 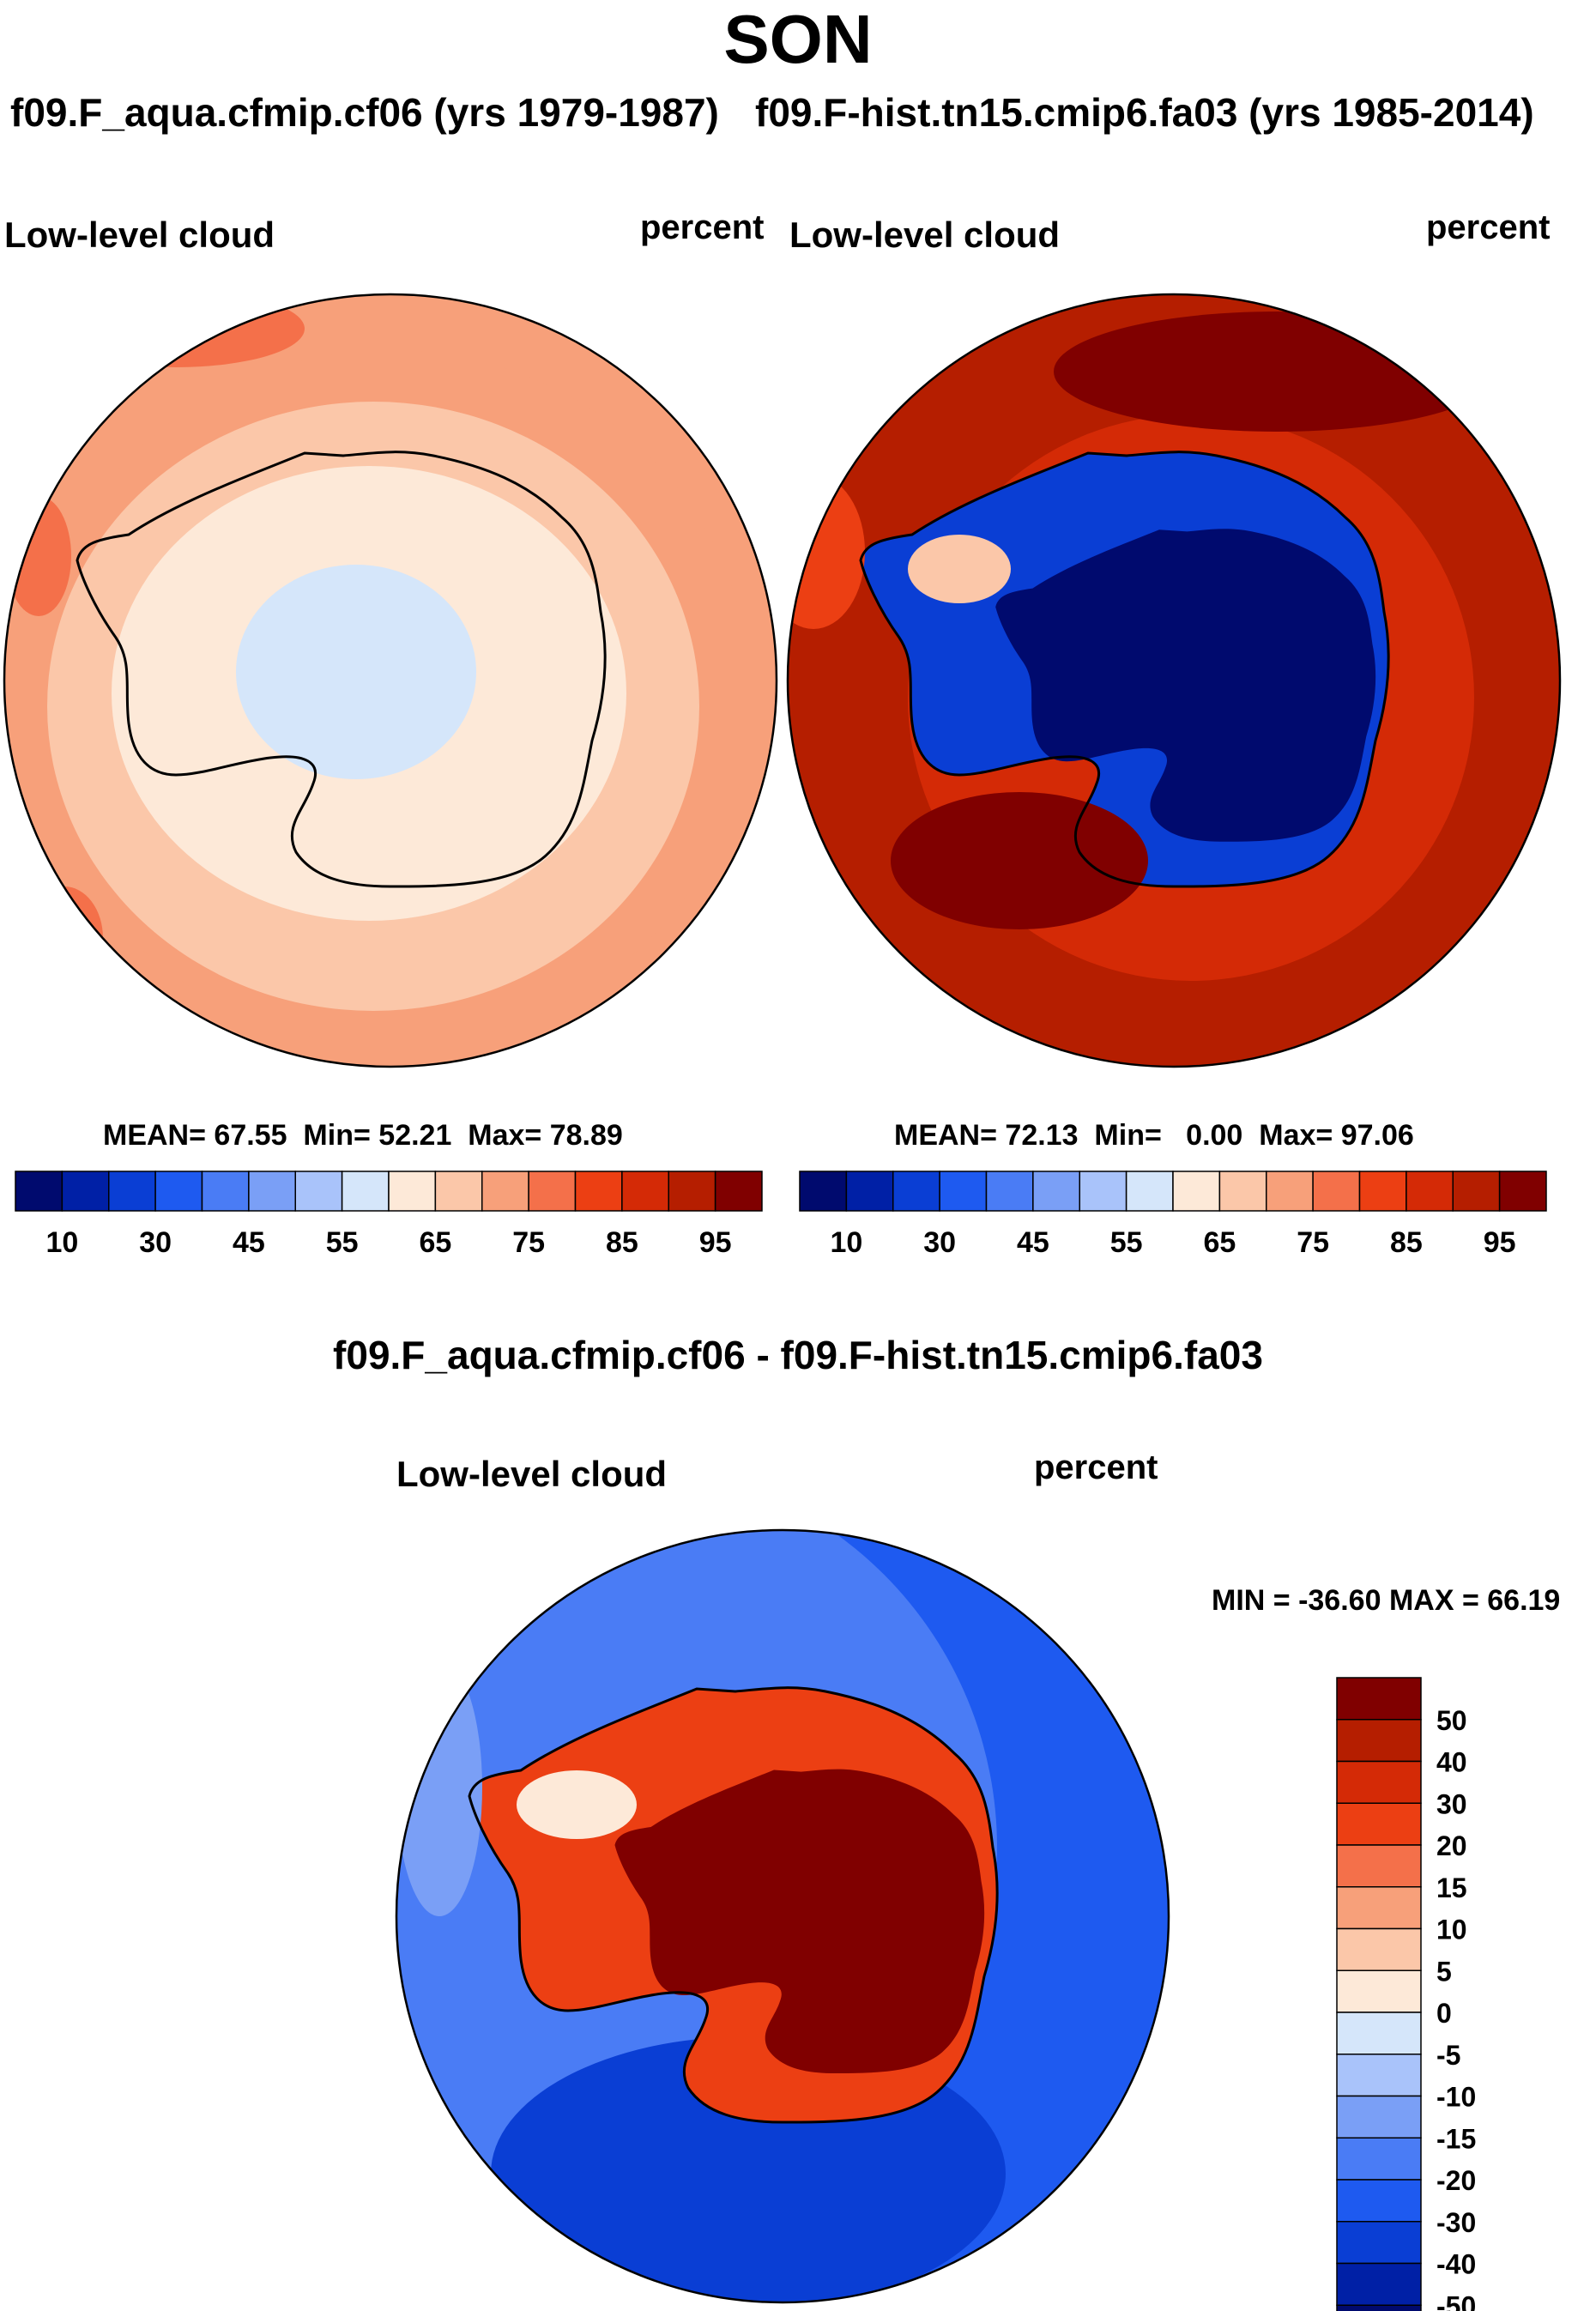 What do you see at coordinates (1252, 1600) in the screenshot?
I see `min-label: MIN =` at bounding box center [1252, 1600].